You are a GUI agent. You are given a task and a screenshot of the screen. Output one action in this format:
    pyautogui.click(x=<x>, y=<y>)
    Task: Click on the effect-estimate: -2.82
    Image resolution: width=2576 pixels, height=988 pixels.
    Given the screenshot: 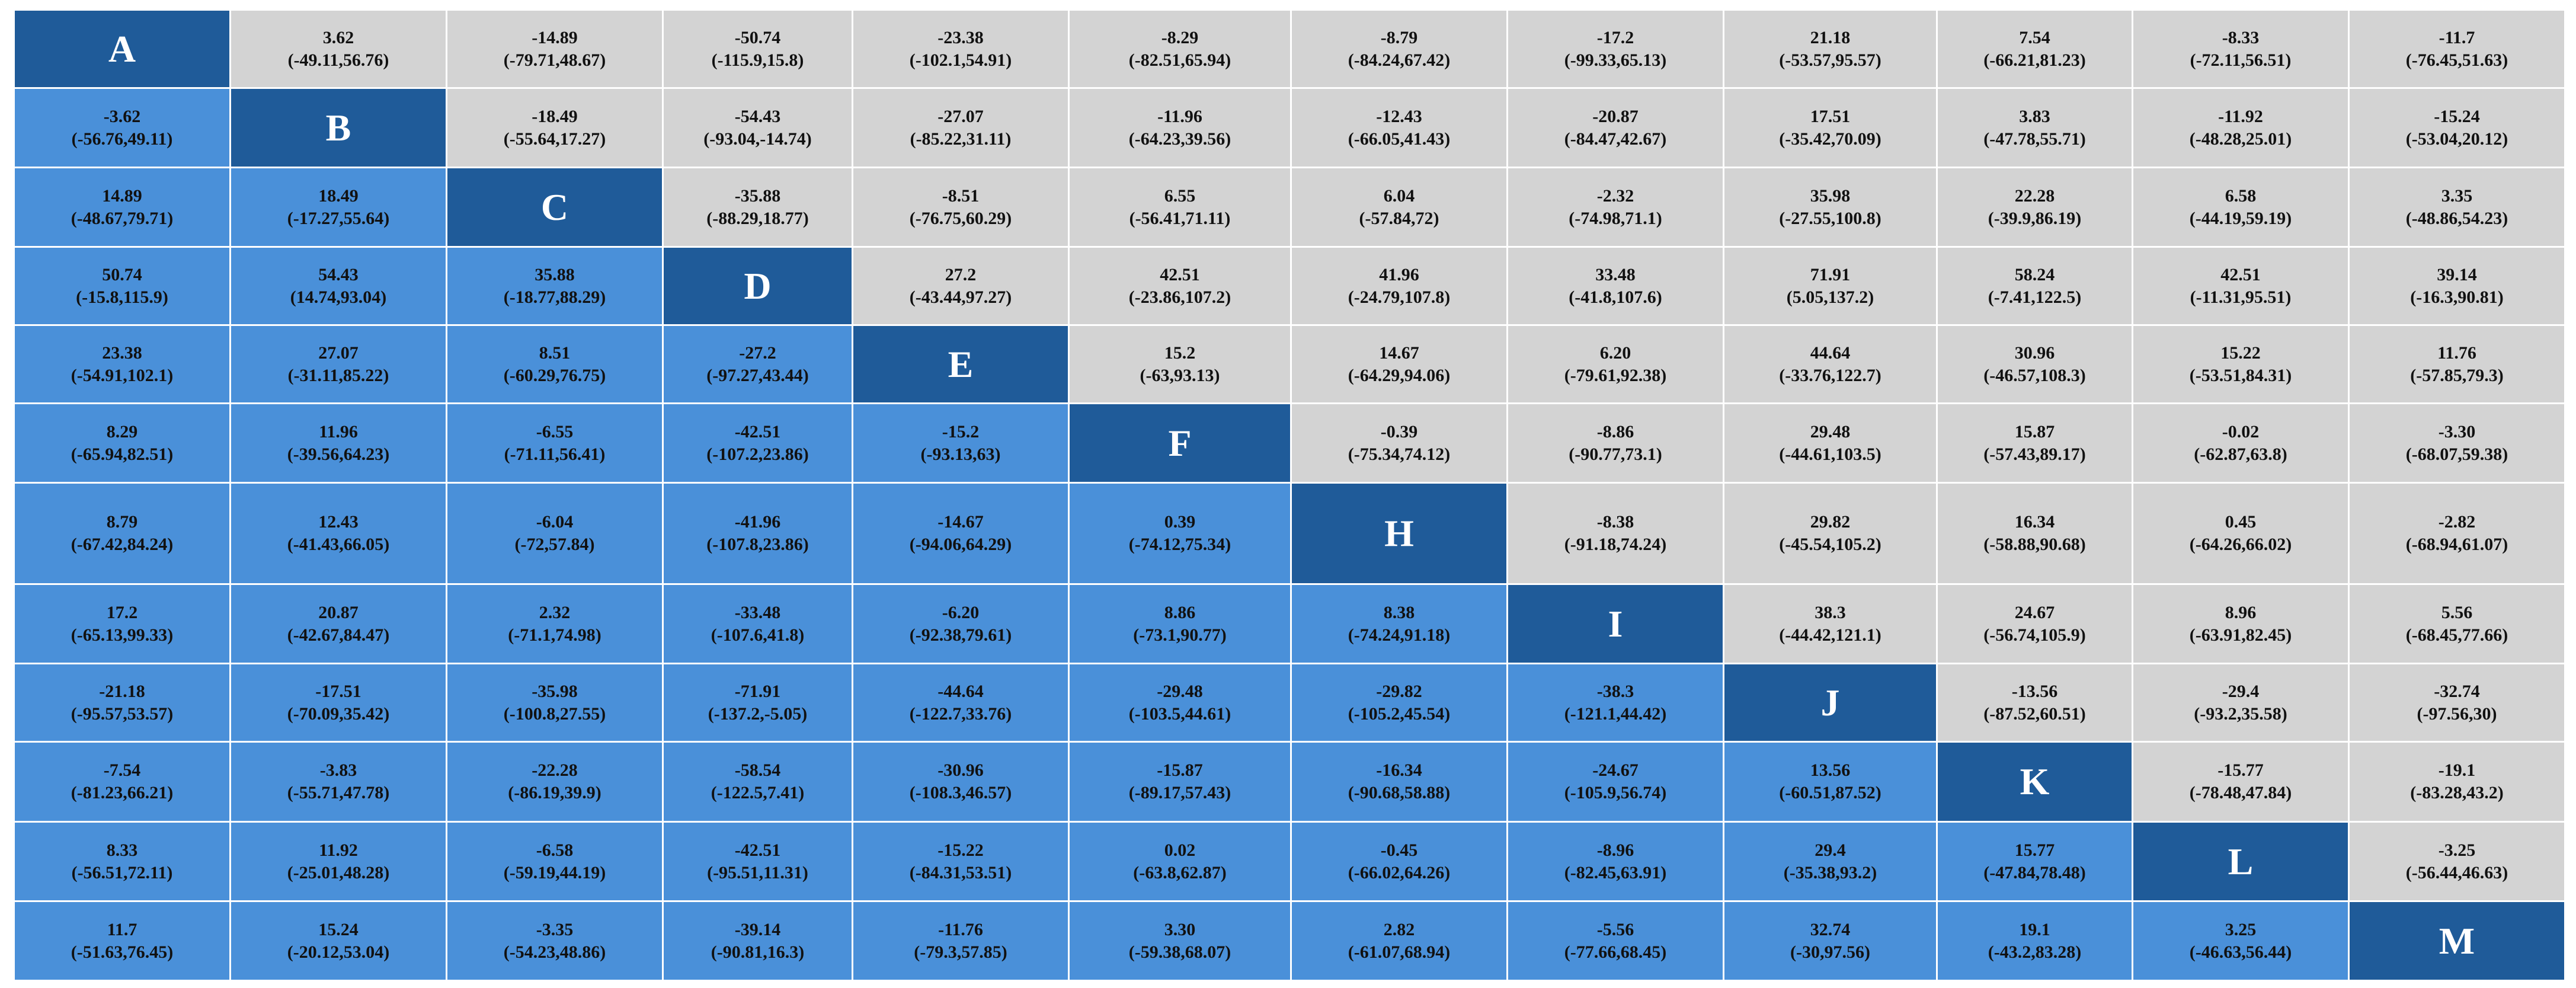 What is the action you would take?
    pyautogui.click(x=2457, y=522)
    